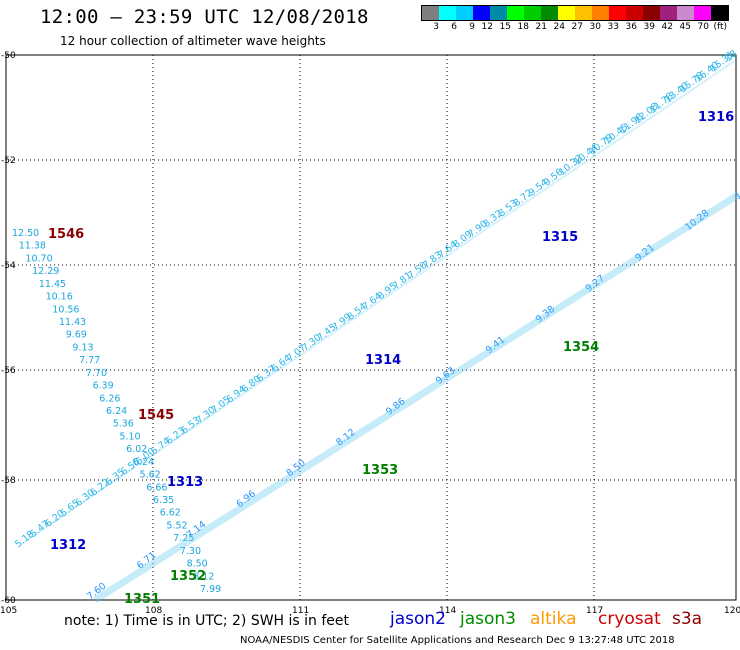 The image size is (740, 650). Describe the element at coordinates (156, 415) in the screenshot. I see `orbit-number-label: 1545` at that location.